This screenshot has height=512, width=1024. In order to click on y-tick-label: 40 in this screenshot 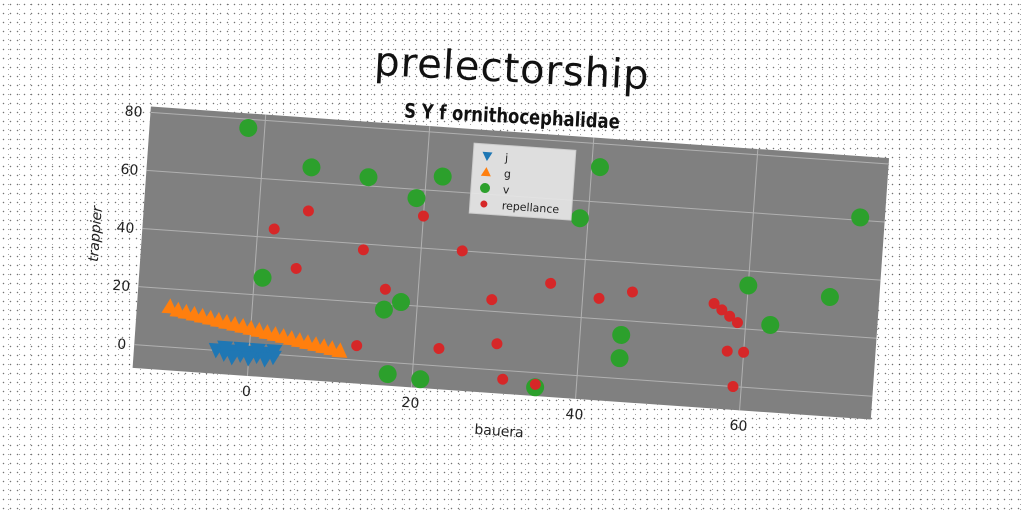, I will do `click(125, 228)`.